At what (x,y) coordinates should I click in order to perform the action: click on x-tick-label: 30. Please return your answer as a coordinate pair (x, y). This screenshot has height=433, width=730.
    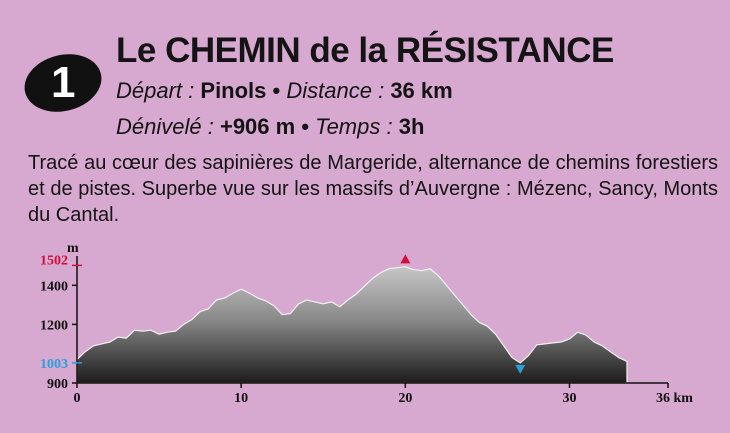
    Looking at the image, I should click on (570, 398).